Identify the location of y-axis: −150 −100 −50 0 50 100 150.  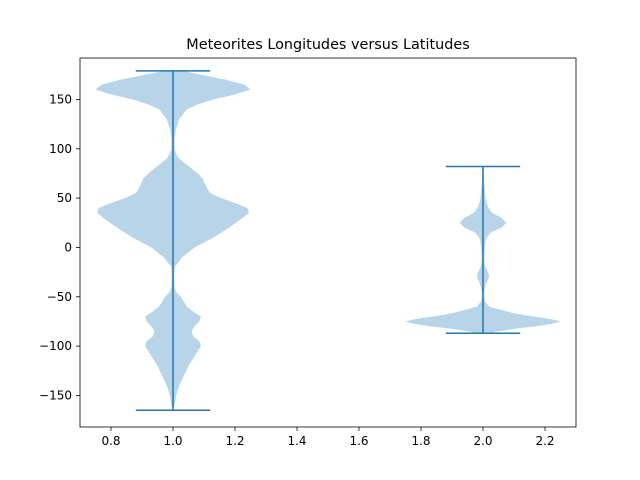
(59, 247).